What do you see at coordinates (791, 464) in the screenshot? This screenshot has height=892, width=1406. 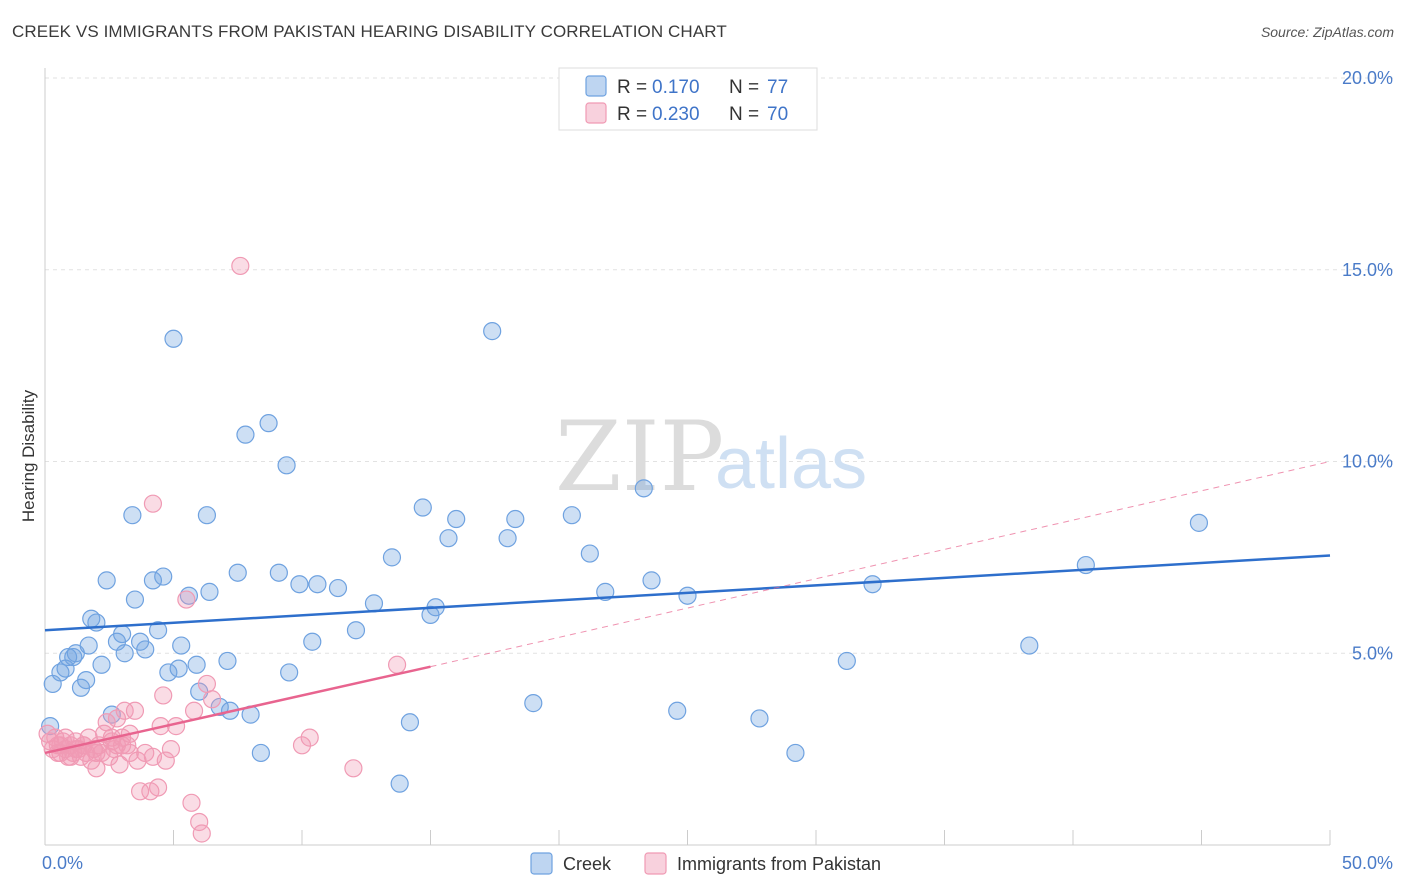 I see `watermark-atlas: atlas` at bounding box center [791, 464].